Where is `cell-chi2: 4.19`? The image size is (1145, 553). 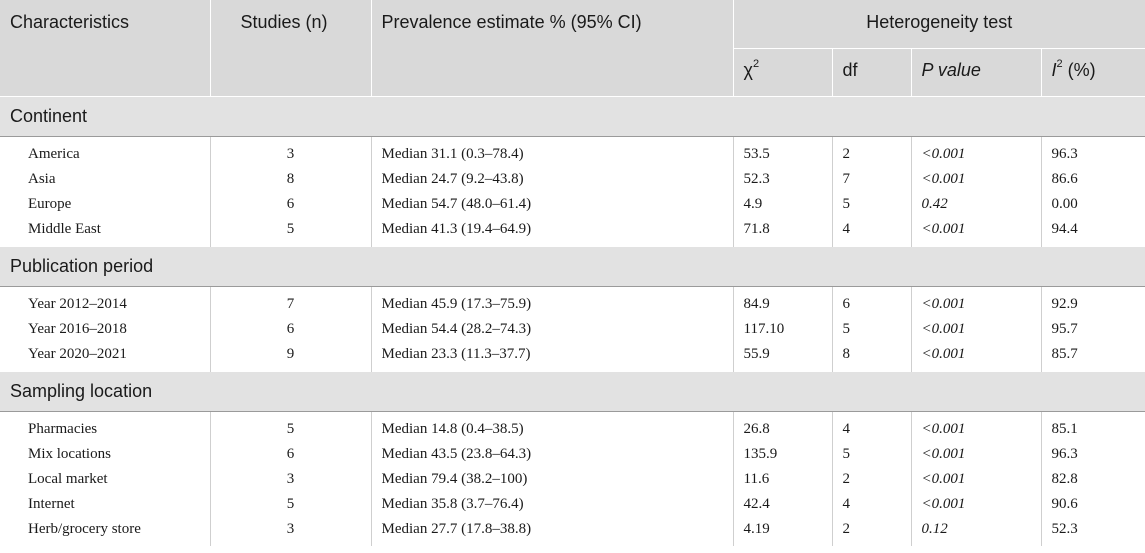
cell-chi2: 4.19 is located at coordinates (783, 531).